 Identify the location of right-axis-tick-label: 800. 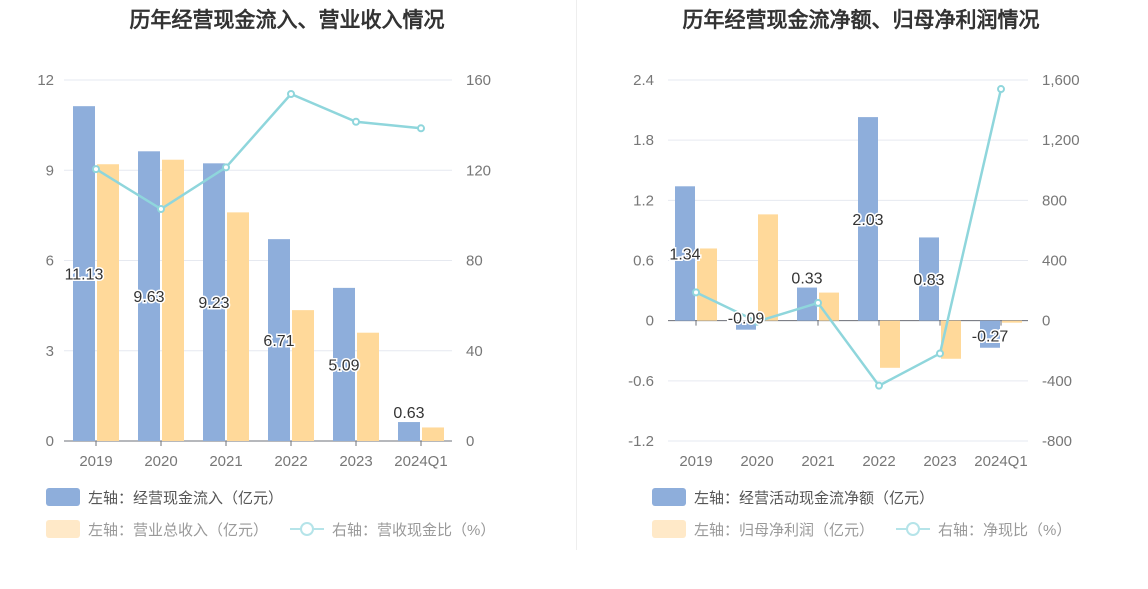
(1054, 200).